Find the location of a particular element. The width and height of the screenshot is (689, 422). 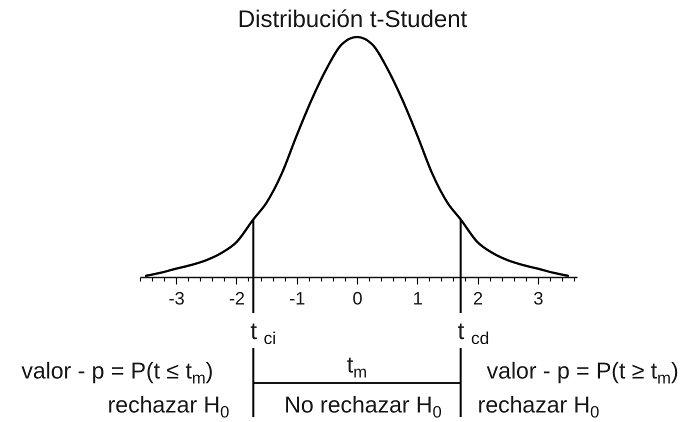

text: valor - p = P(t ≥ t$_{m}$) is located at coordinates (582, 372).